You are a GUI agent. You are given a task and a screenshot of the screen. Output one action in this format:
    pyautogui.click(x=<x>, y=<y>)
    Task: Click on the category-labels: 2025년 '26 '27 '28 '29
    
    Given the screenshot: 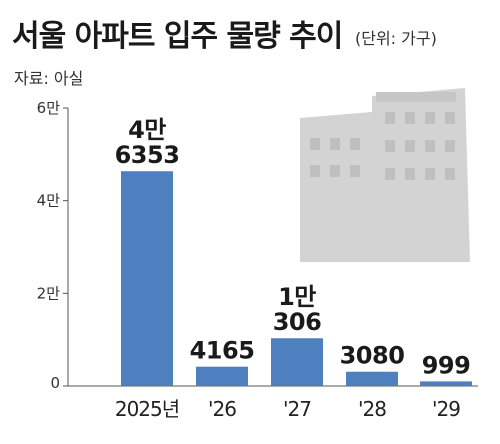 What is the action you would take?
    pyautogui.click(x=288, y=409)
    